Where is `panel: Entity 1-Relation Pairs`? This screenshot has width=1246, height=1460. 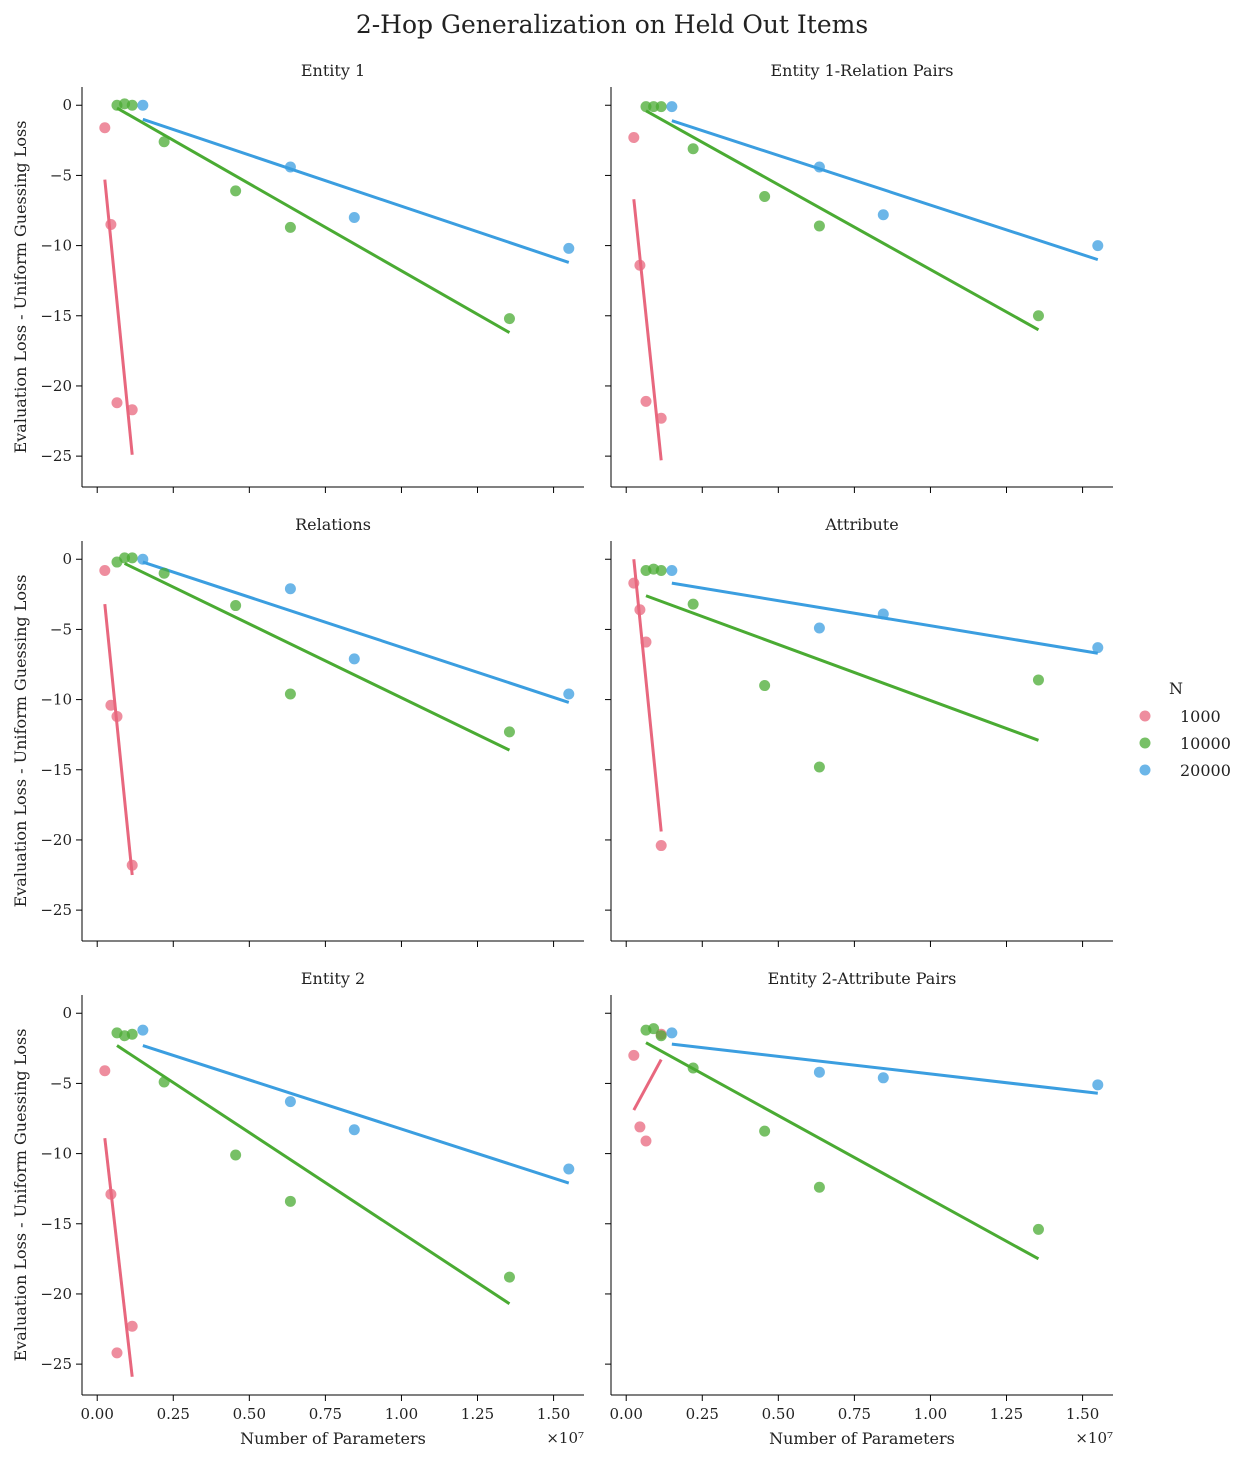
panel: Entity 1-Relation Pairs is located at coordinates (859, 277).